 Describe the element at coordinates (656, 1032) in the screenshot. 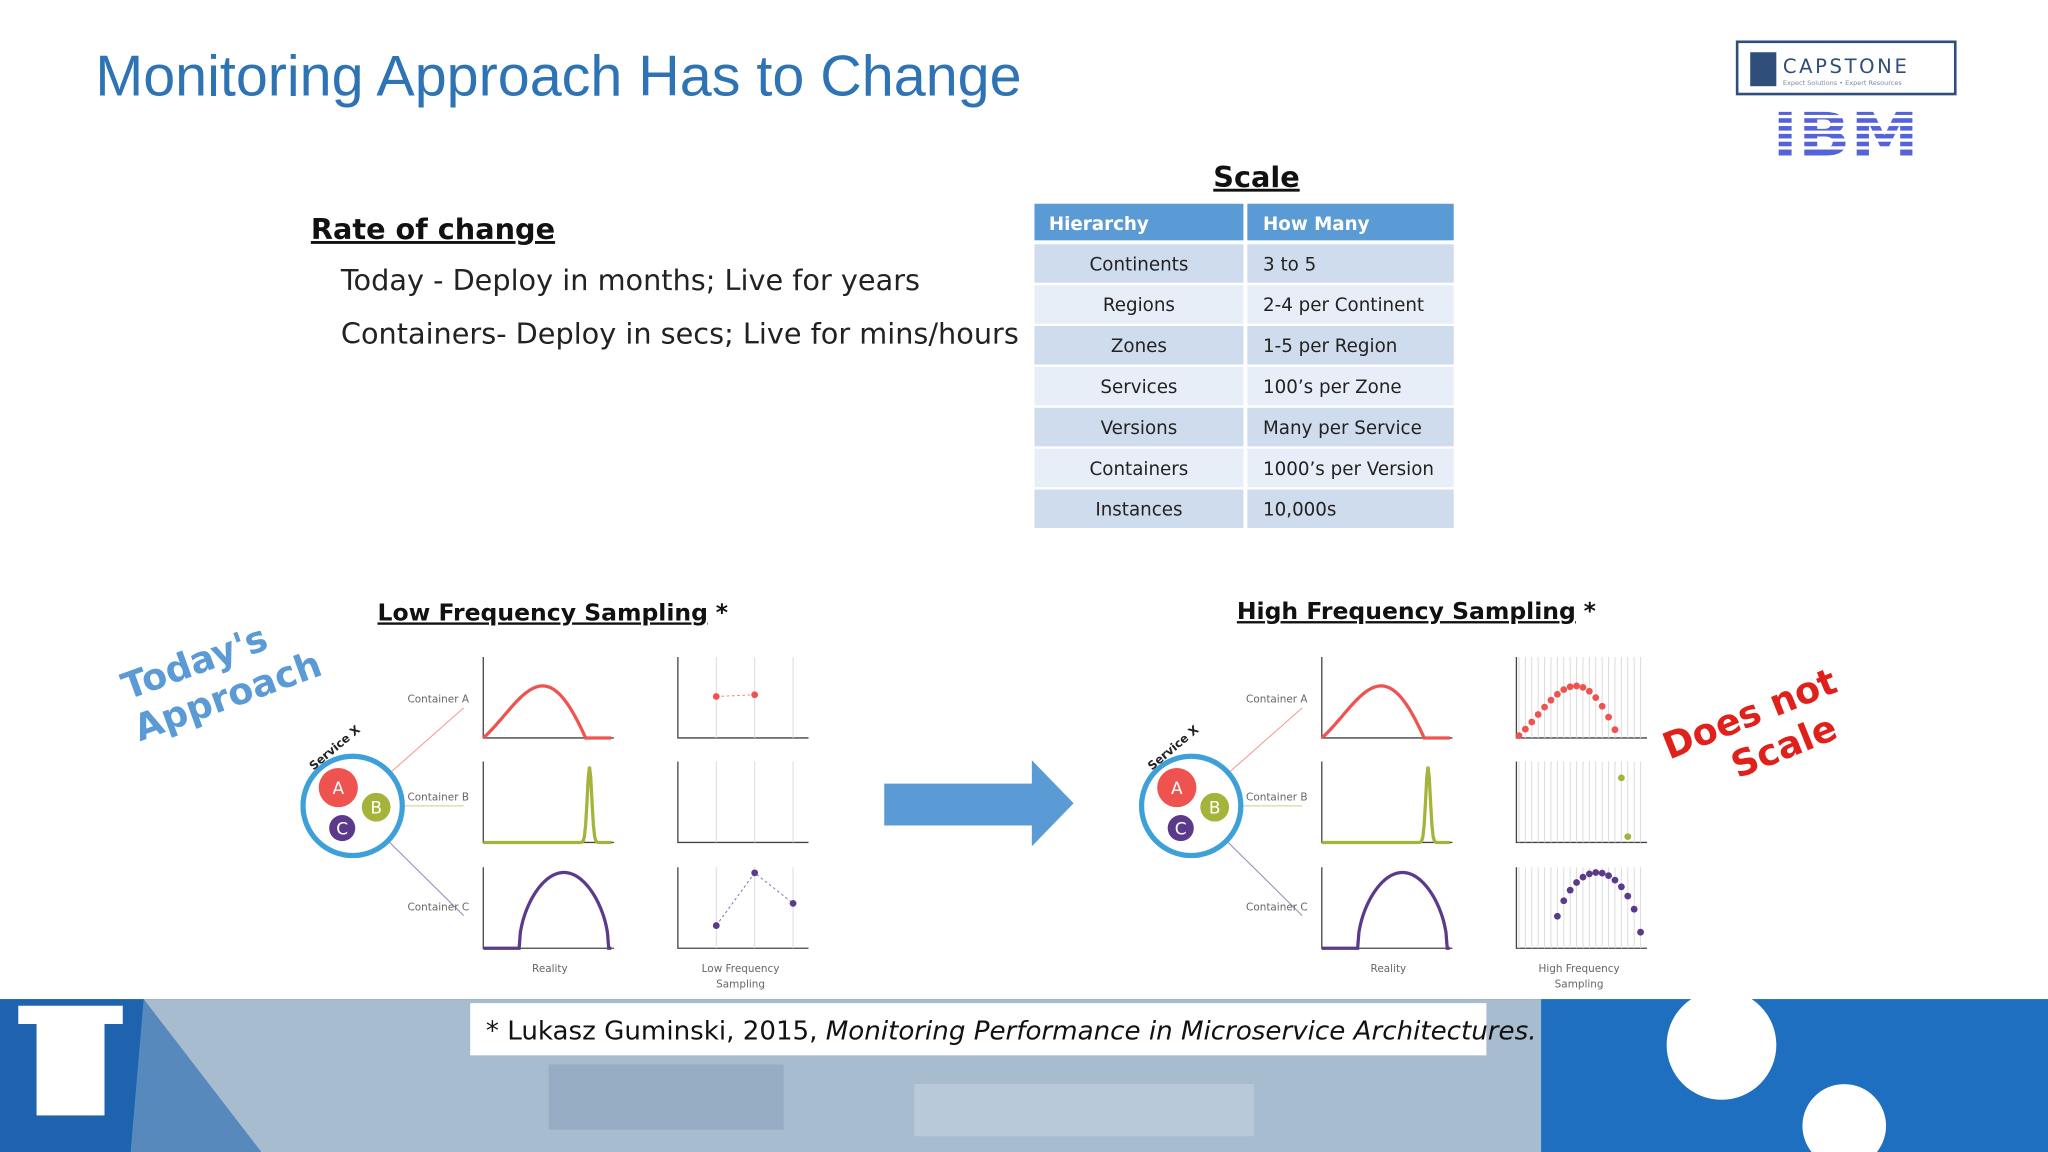

I see `footnote-text: * Lukasz Guminski, 2015,` at that location.